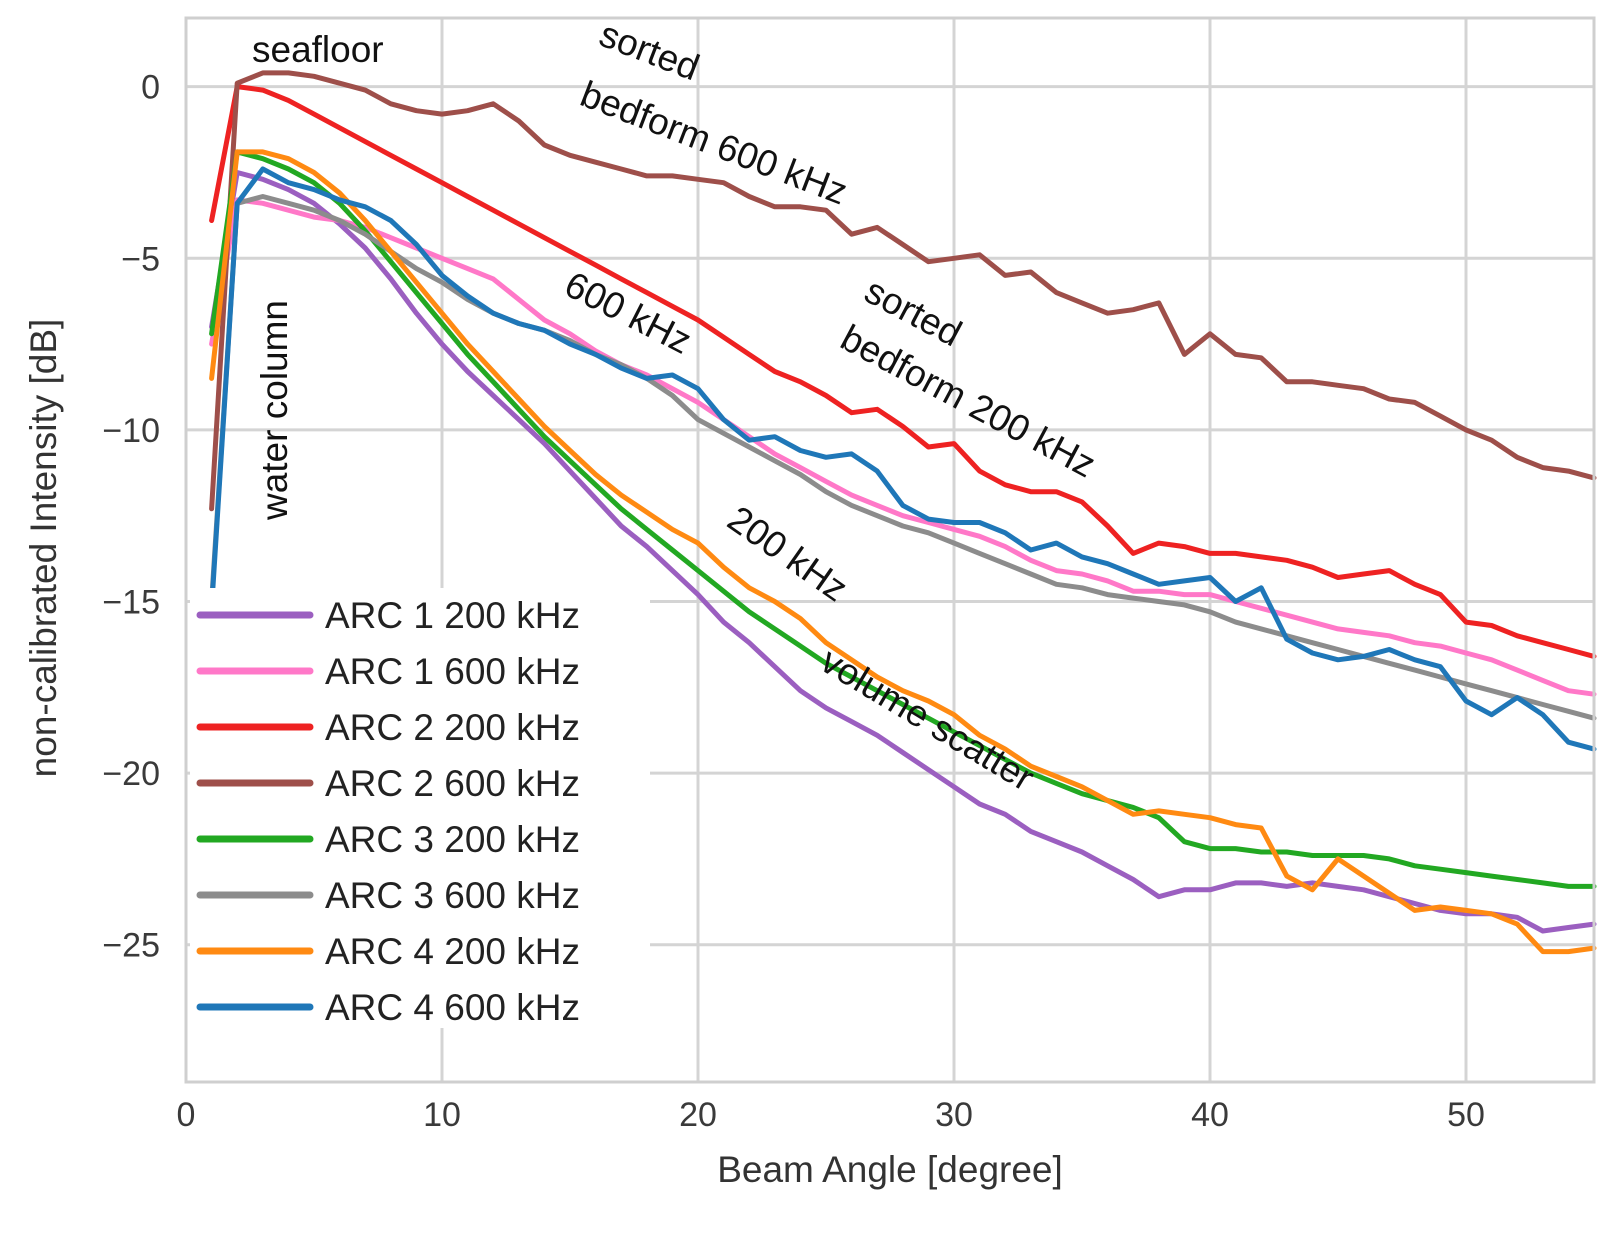 This screenshot has height=1233, width=1604. What do you see at coordinates (318, 49) in the screenshot?
I see `annotation-seafloor: seafloor` at bounding box center [318, 49].